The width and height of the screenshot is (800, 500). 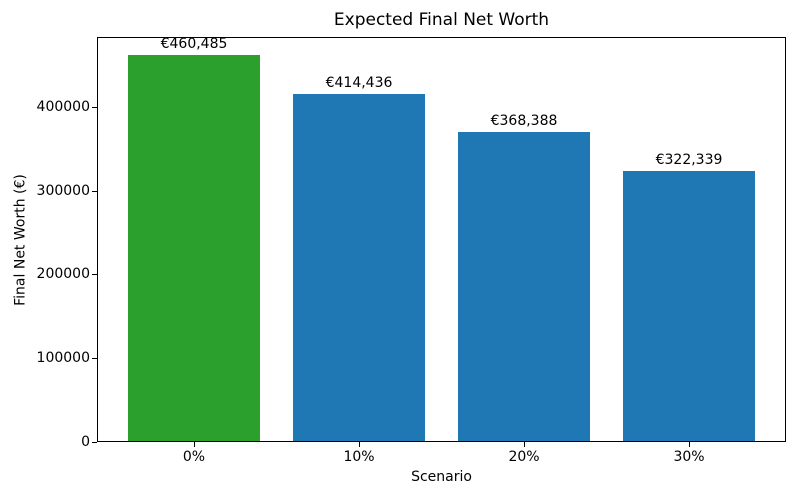 I want to click on x-axis-label: Scenario, so click(x=441, y=477).